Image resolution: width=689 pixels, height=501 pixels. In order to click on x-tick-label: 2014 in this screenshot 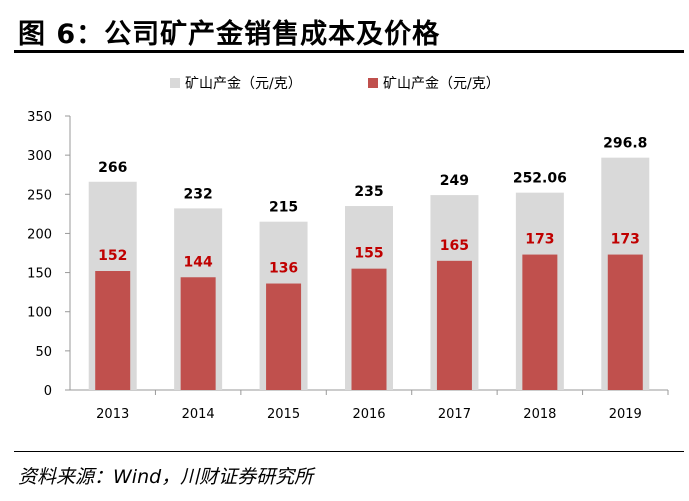, I will do `click(198, 414)`.